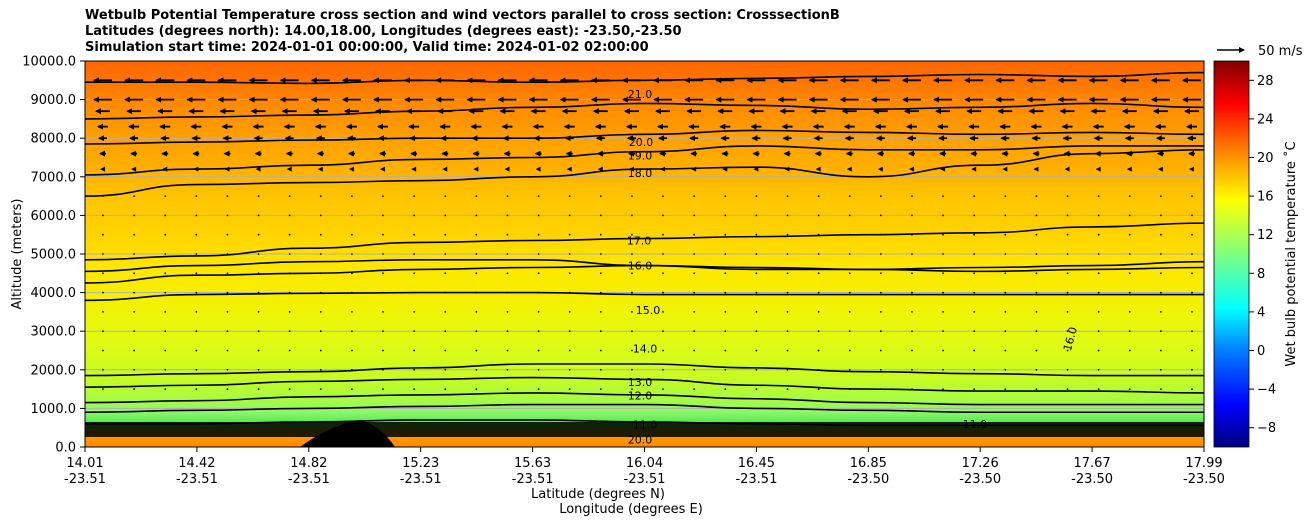 The height and width of the screenshot is (526, 1311). I want to click on x-tick-label-lat: 14.82, so click(308, 463).